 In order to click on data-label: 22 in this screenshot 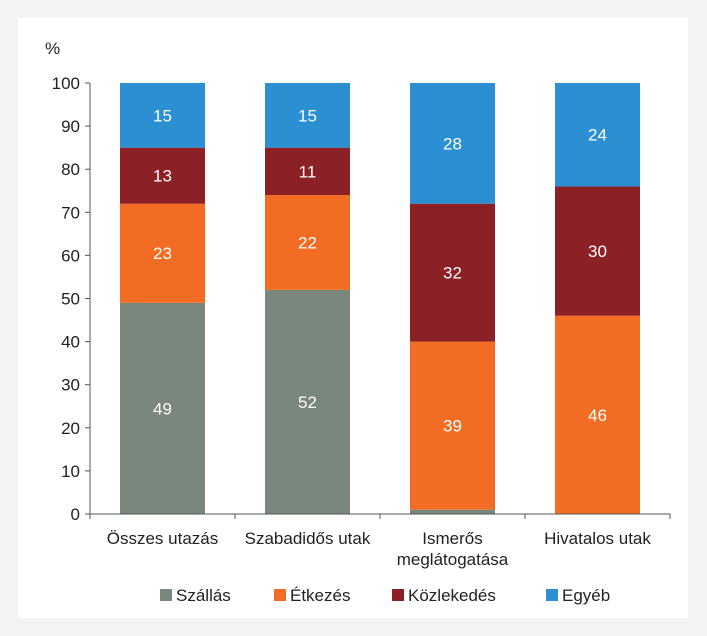, I will do `click(307, 242)`.